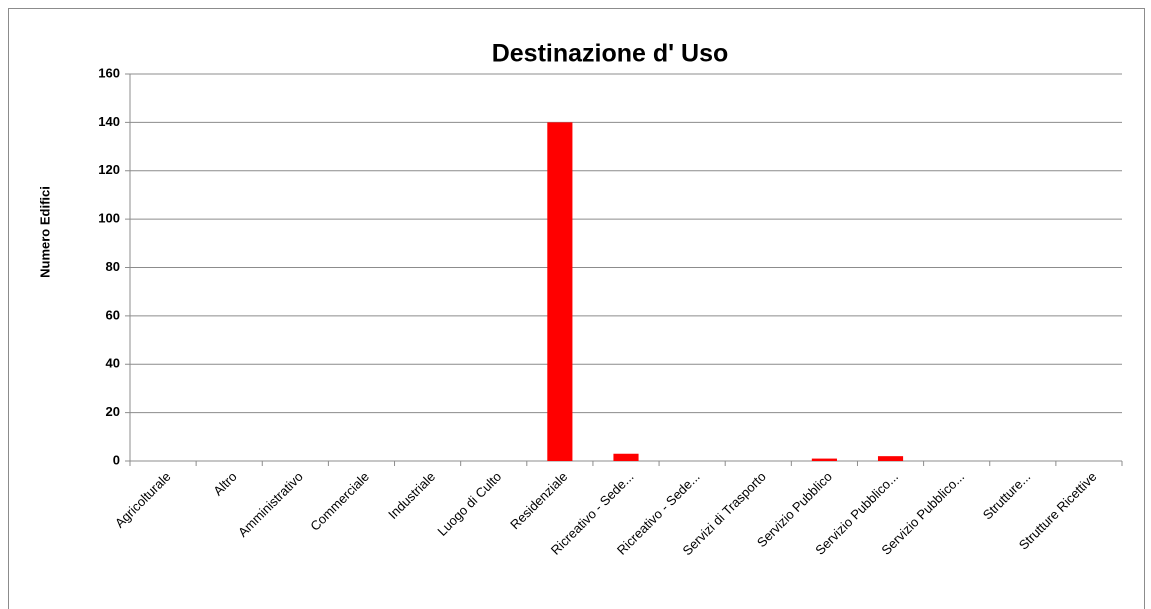  Describe the element at coordinates (44, 232) in the screenshot. I see `y-axis-label: Numero Edifici` at that location.